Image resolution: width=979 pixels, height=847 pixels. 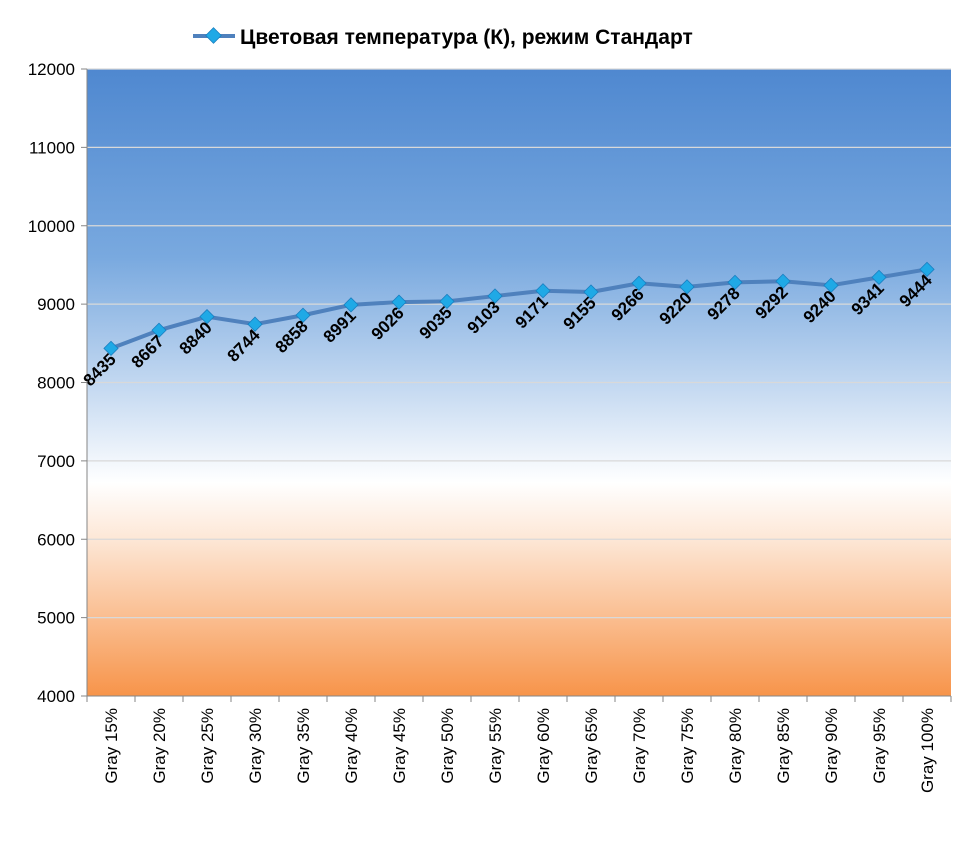 I want to click on y-tick-label: 11000, so click(x=52, y=147).